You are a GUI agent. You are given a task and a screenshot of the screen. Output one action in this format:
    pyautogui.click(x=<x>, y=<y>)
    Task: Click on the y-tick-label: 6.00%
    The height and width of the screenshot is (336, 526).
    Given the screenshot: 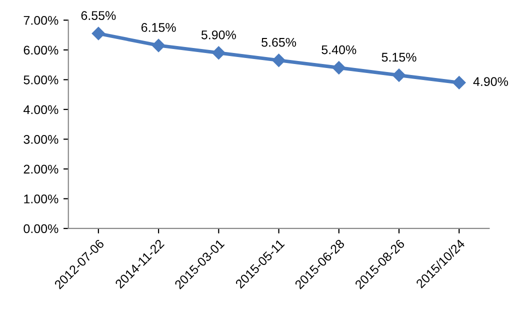 What is the action you would take?
    pyautogui.click(x=41, y=50)
    